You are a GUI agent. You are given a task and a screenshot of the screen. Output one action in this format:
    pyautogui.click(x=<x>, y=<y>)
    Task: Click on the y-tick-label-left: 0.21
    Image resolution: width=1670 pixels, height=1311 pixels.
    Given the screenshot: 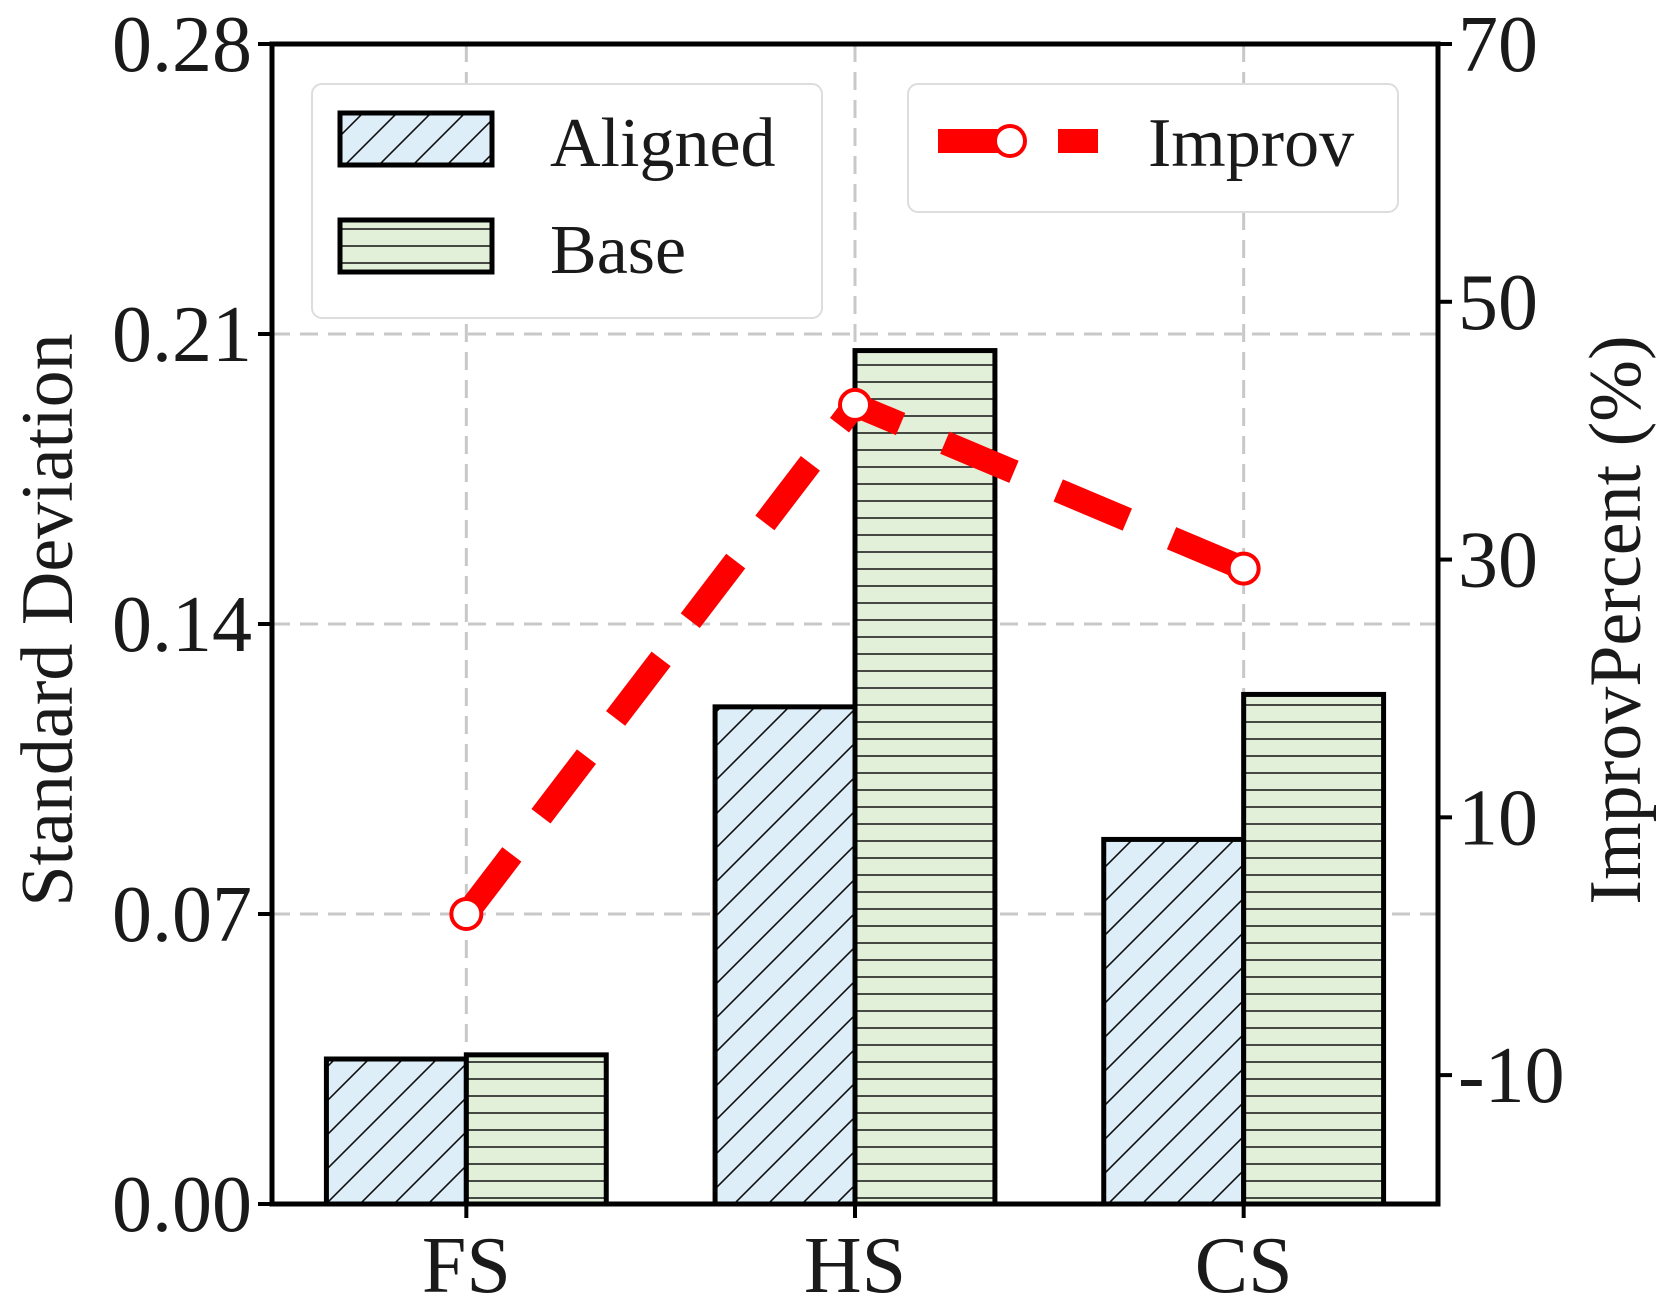 What is the action you would take?
    pyautogui.click(x=182, y=335)
    